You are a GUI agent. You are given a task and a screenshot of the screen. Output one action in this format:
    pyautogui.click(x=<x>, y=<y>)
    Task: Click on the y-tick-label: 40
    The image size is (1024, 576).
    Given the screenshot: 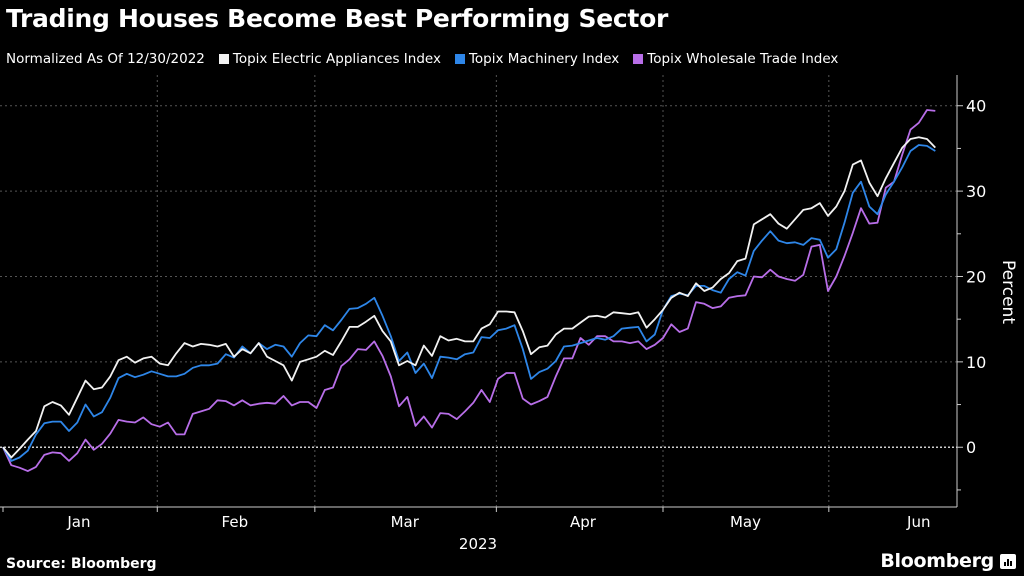 What is the action you would take?
    pyautogui.click(x=976, y=106)
    